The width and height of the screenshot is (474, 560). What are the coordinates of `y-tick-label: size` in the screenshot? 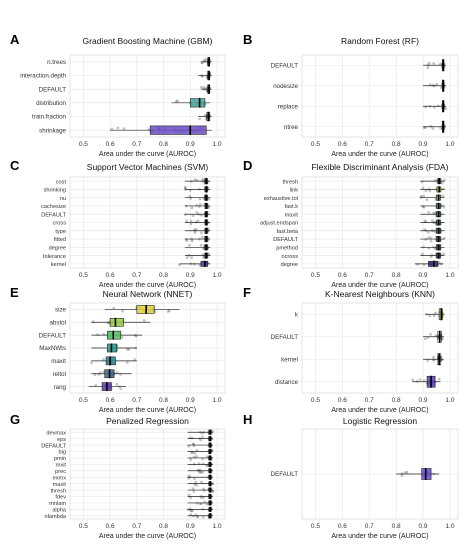 It's located at (61, 310).